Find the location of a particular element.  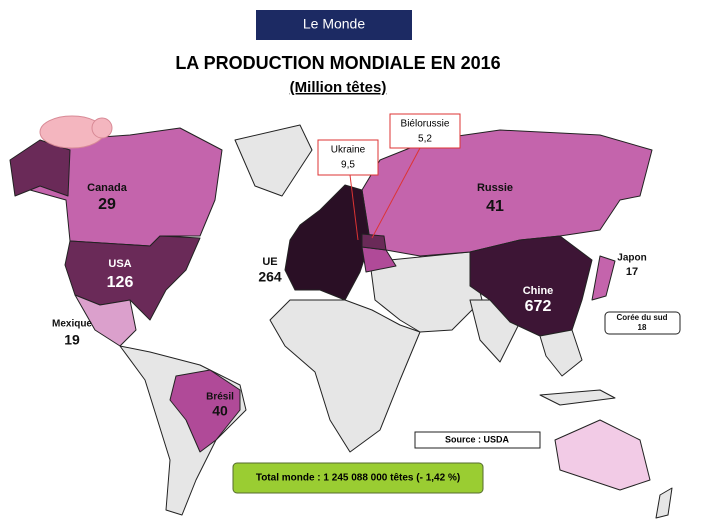

brazil is located at coordinates (205, 411).